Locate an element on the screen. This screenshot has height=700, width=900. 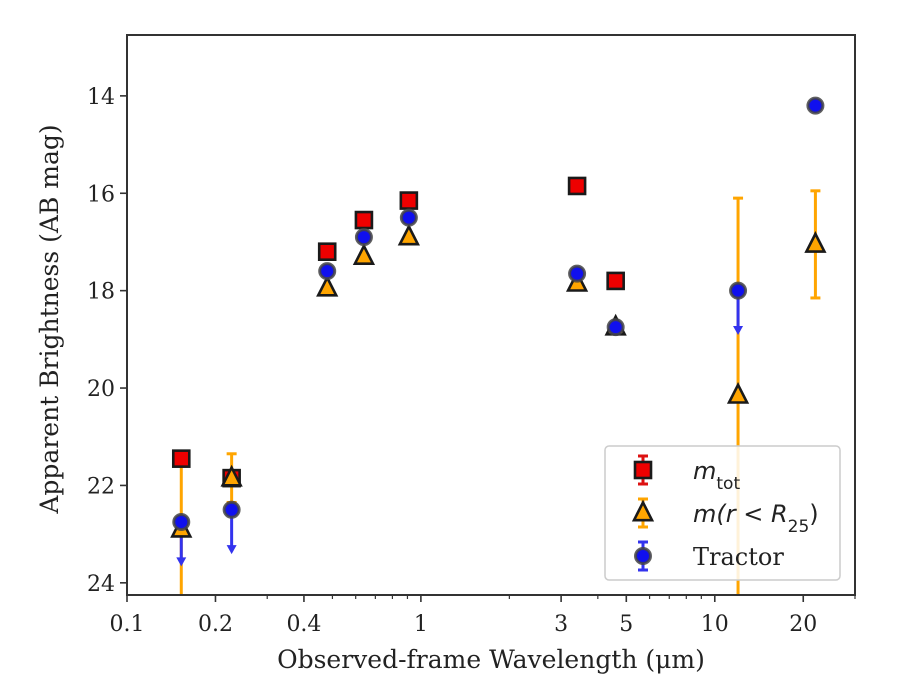
y-tick-label: 14 is located at coordinates (101, 97).